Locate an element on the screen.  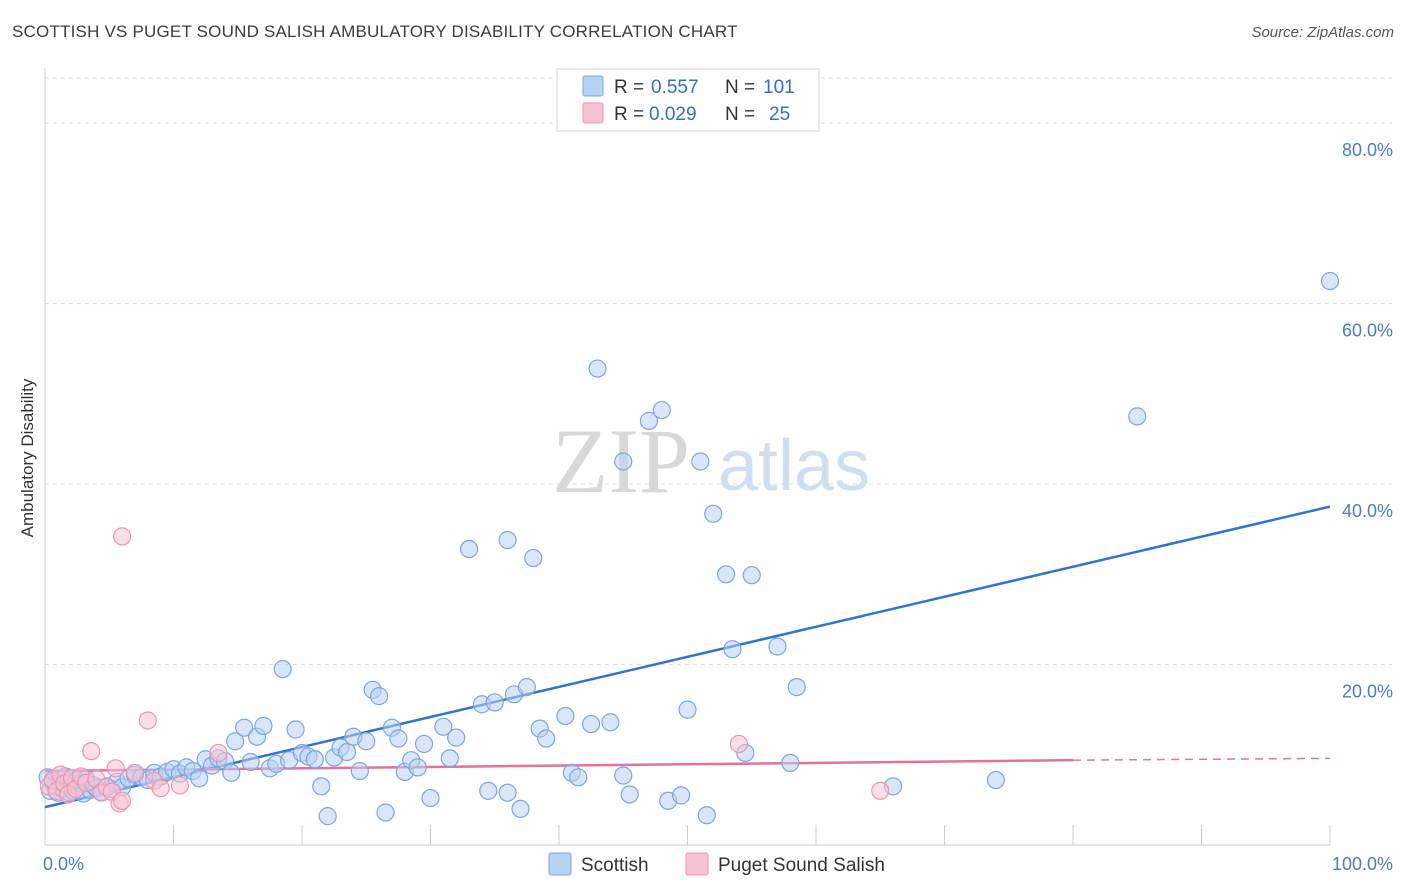
legend-n-label-2: N = is located at coordinates (740, 114).